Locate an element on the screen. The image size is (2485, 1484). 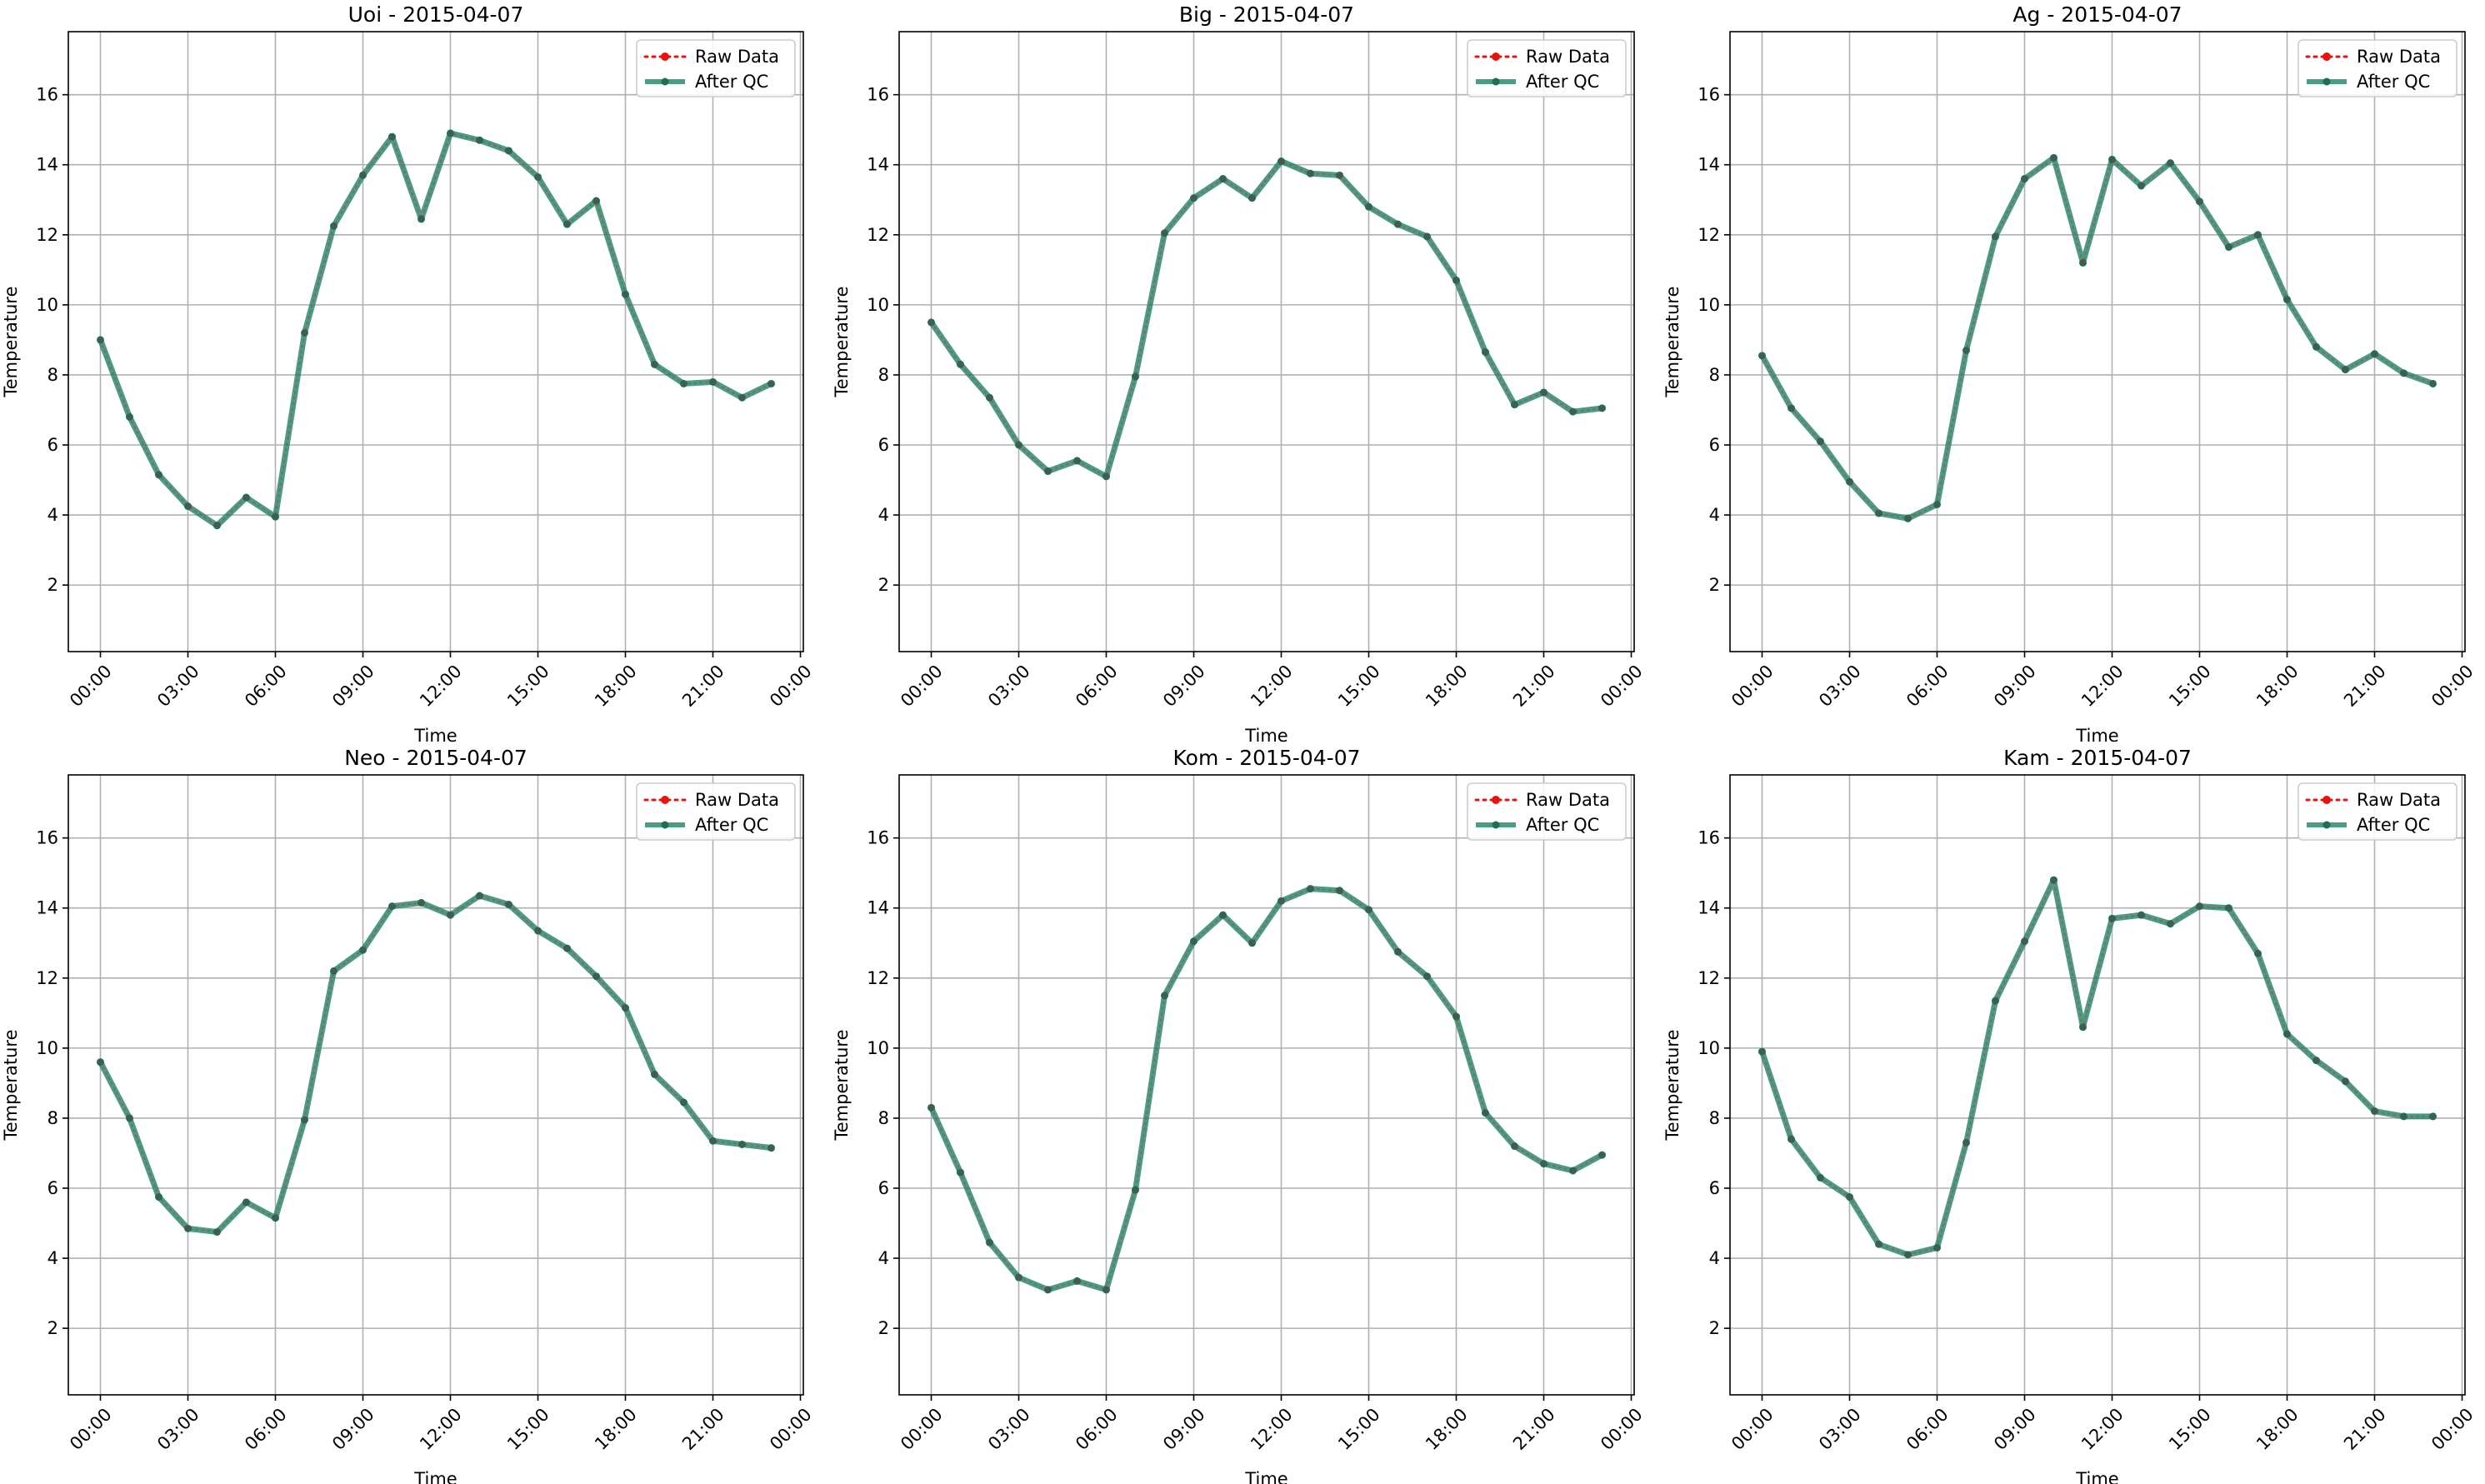
series-after-qc is located at coordinates (436, 329).